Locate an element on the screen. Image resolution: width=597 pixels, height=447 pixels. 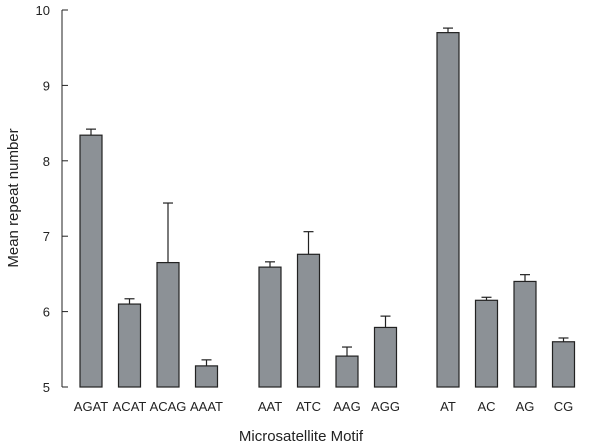
bar-aat is located at coordinates (270, 327).